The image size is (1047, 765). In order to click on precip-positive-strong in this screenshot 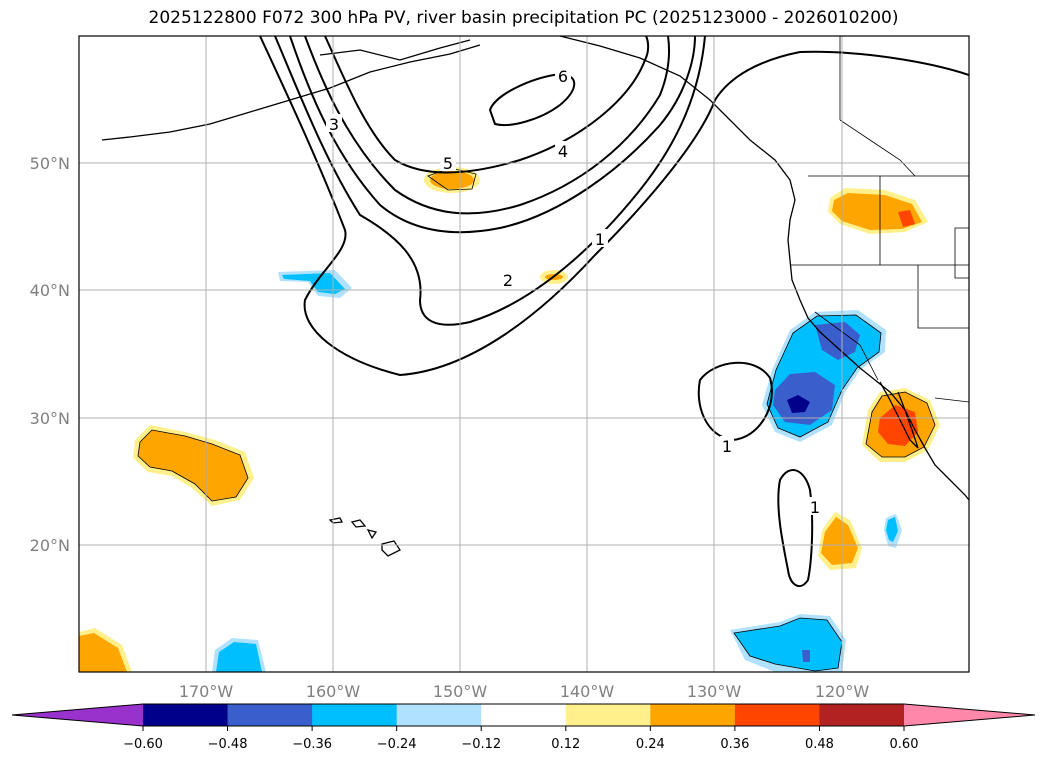, I will do `click(906, 218)`.